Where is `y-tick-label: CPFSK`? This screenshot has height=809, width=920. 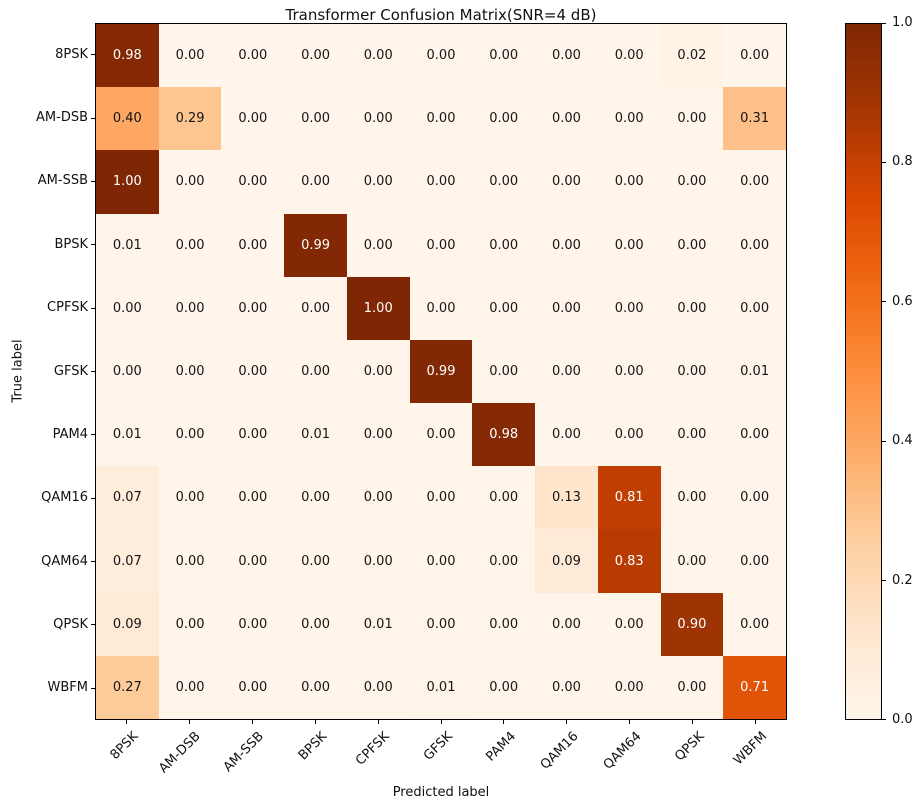
y-tick-label: CPFSK is located at coordinates (67, 308).